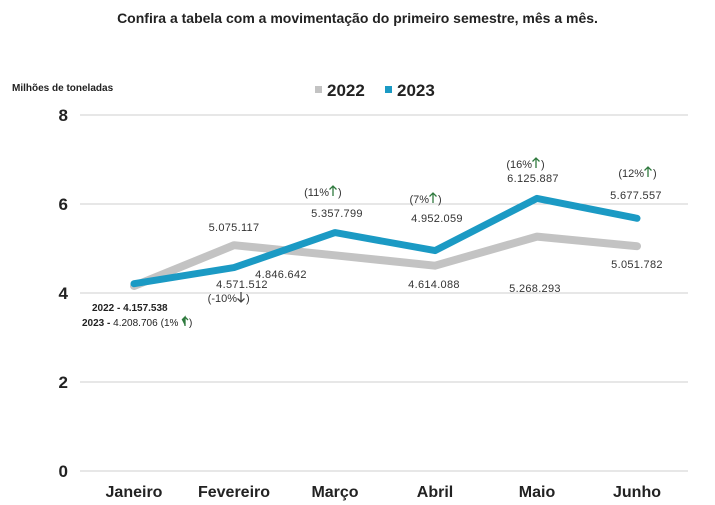 This screenshot has height=505, width=715. Describe the element at coordinates (334, 492) in the screenshot. I see `x-tick-label-2: Março` at that location.